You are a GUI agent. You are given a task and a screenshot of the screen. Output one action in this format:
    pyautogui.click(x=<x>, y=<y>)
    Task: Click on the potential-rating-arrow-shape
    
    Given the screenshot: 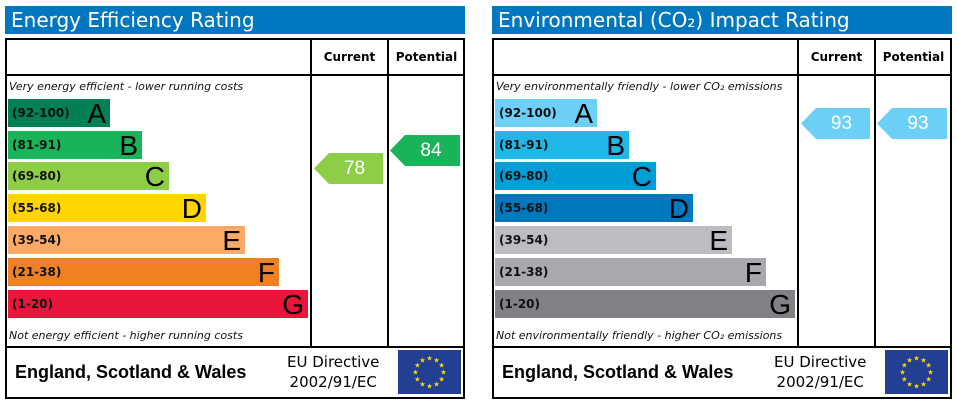 What is the action you would take?
    pyautogui.click(x=912, y=123)
    